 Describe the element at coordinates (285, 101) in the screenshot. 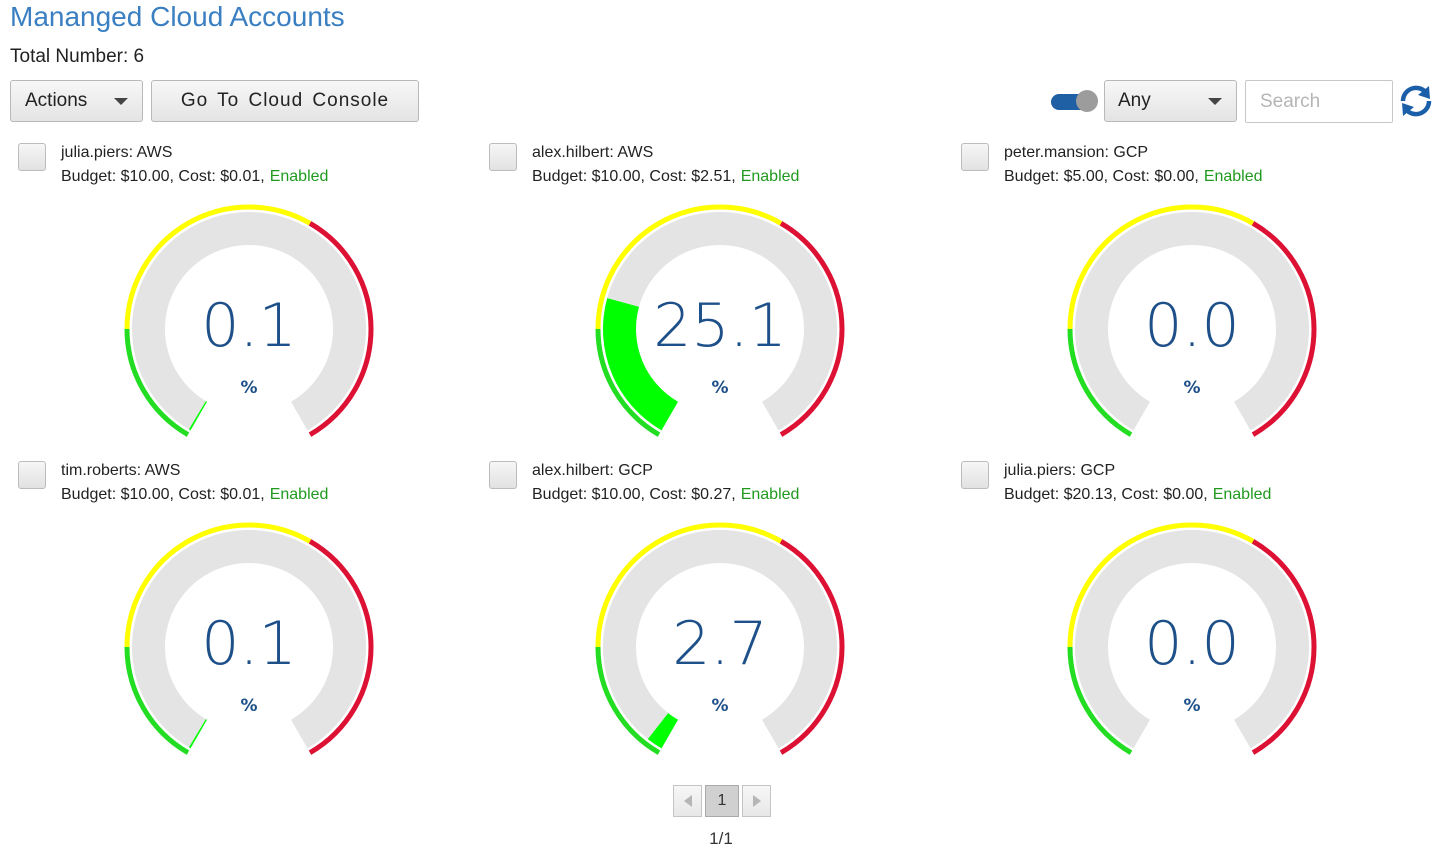

I see `go-to-cloud-console-button: Go To Cloud Console` at that location.